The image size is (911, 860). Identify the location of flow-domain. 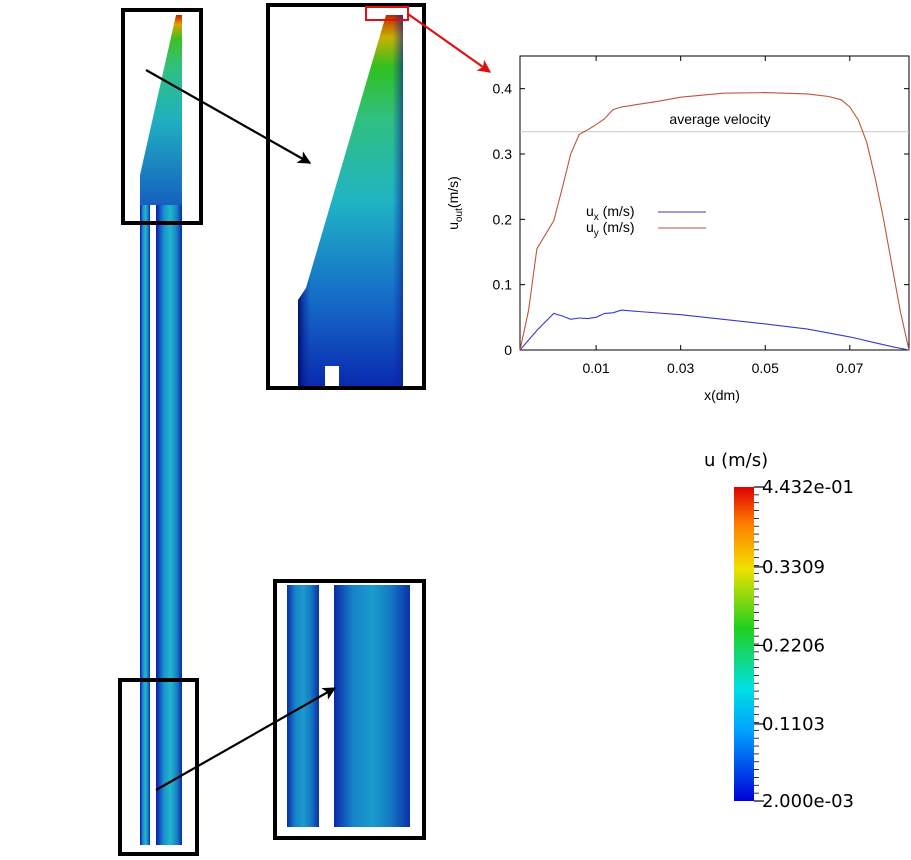
(161, 430).